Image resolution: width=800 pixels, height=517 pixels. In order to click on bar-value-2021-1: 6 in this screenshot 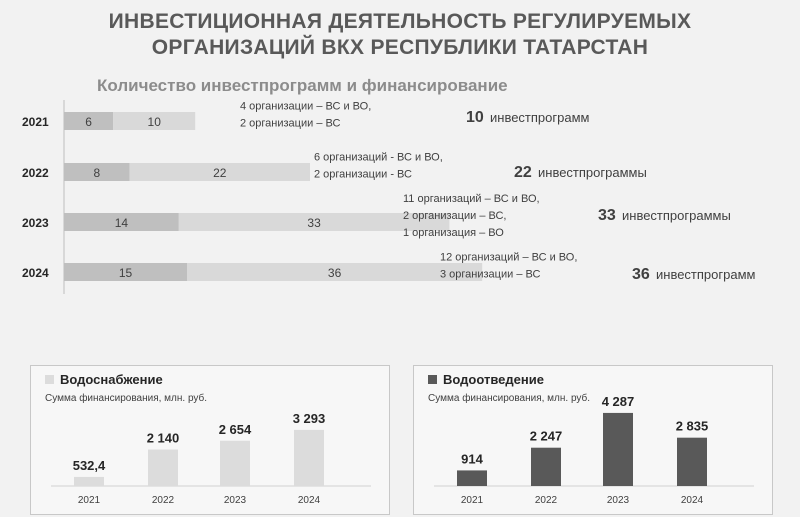, I will do `click(88, 122)`.